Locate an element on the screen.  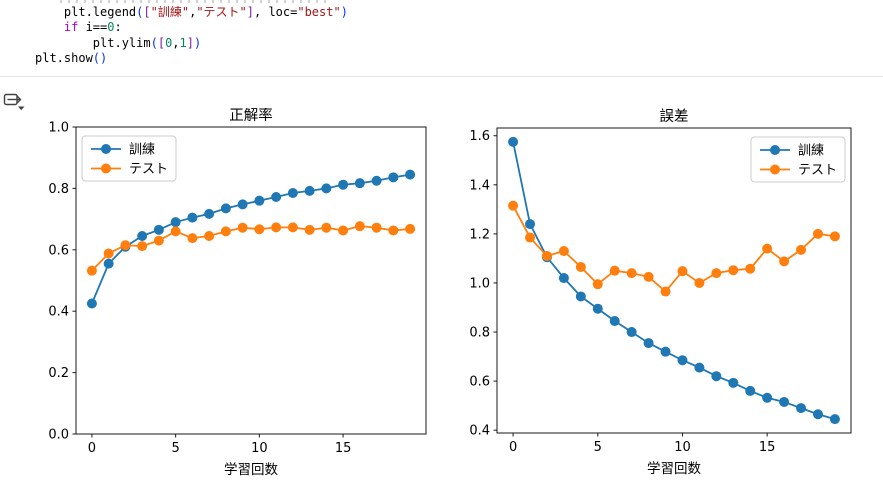
code-token: , is located at coordinates (193, 12).